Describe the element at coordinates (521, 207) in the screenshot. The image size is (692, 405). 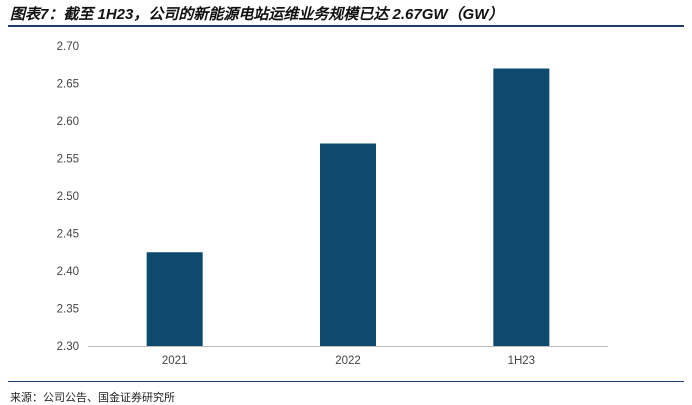
I see `bar-1H23` at that location.